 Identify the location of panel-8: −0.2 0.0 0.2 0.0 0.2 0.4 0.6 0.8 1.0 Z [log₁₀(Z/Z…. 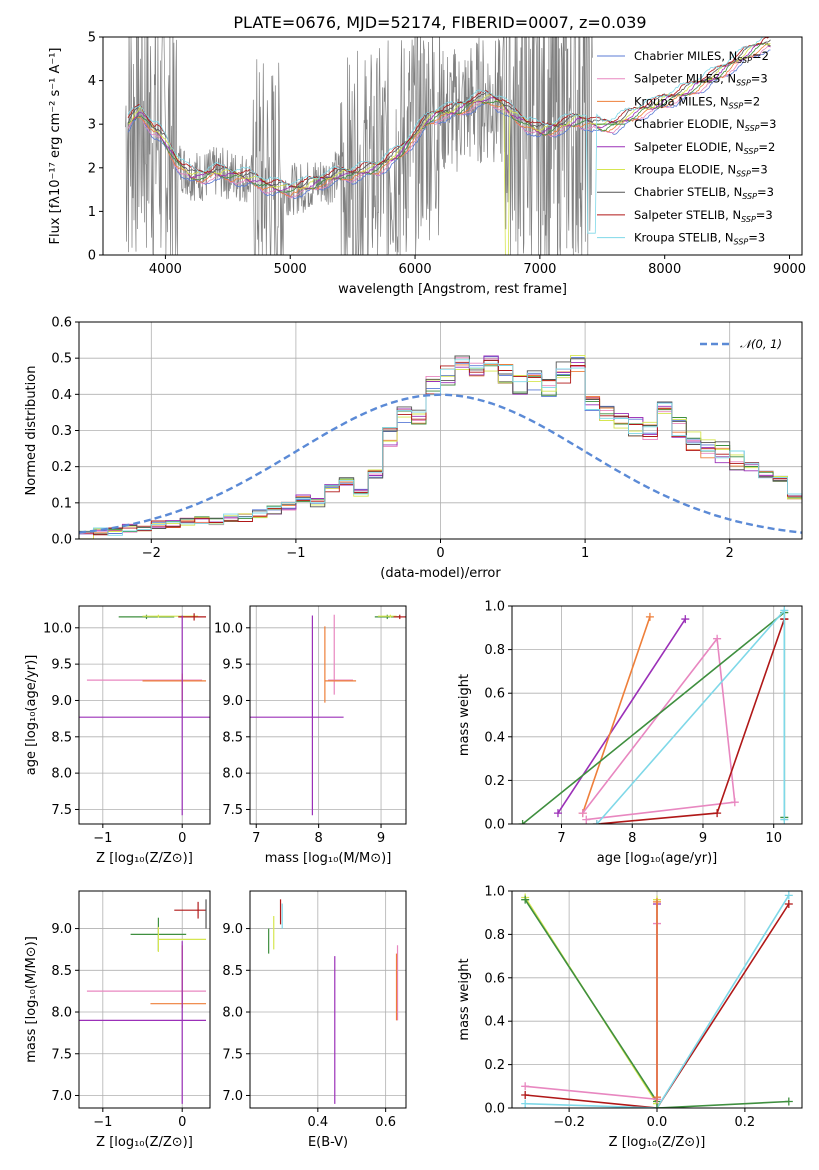
(630, 1017).